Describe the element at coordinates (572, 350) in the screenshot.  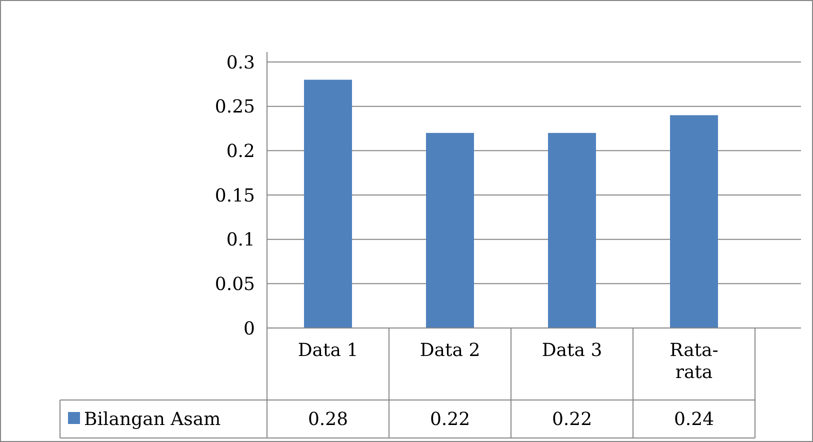
I see `x-tick-label: Data 3` at that location.